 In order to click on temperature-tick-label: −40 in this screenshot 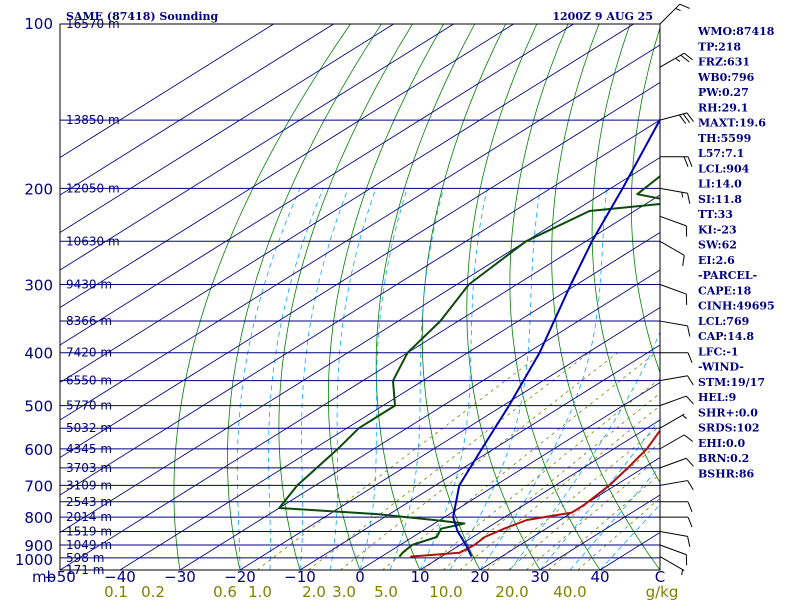, I will do `click(120, 577)`.